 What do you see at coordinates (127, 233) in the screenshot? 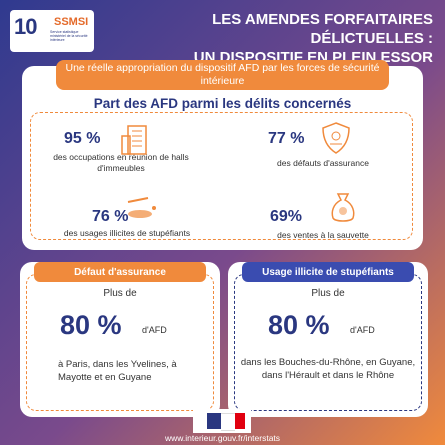
I see `stat-stupefiants-desc: des usages illicites de stupéfiants` at bounding box center [127, 233].